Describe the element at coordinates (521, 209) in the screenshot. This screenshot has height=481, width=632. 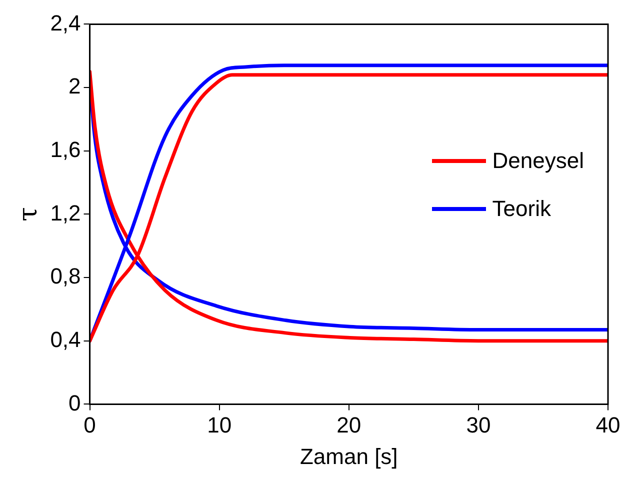
I see `legend-label: Teorik` at that location.